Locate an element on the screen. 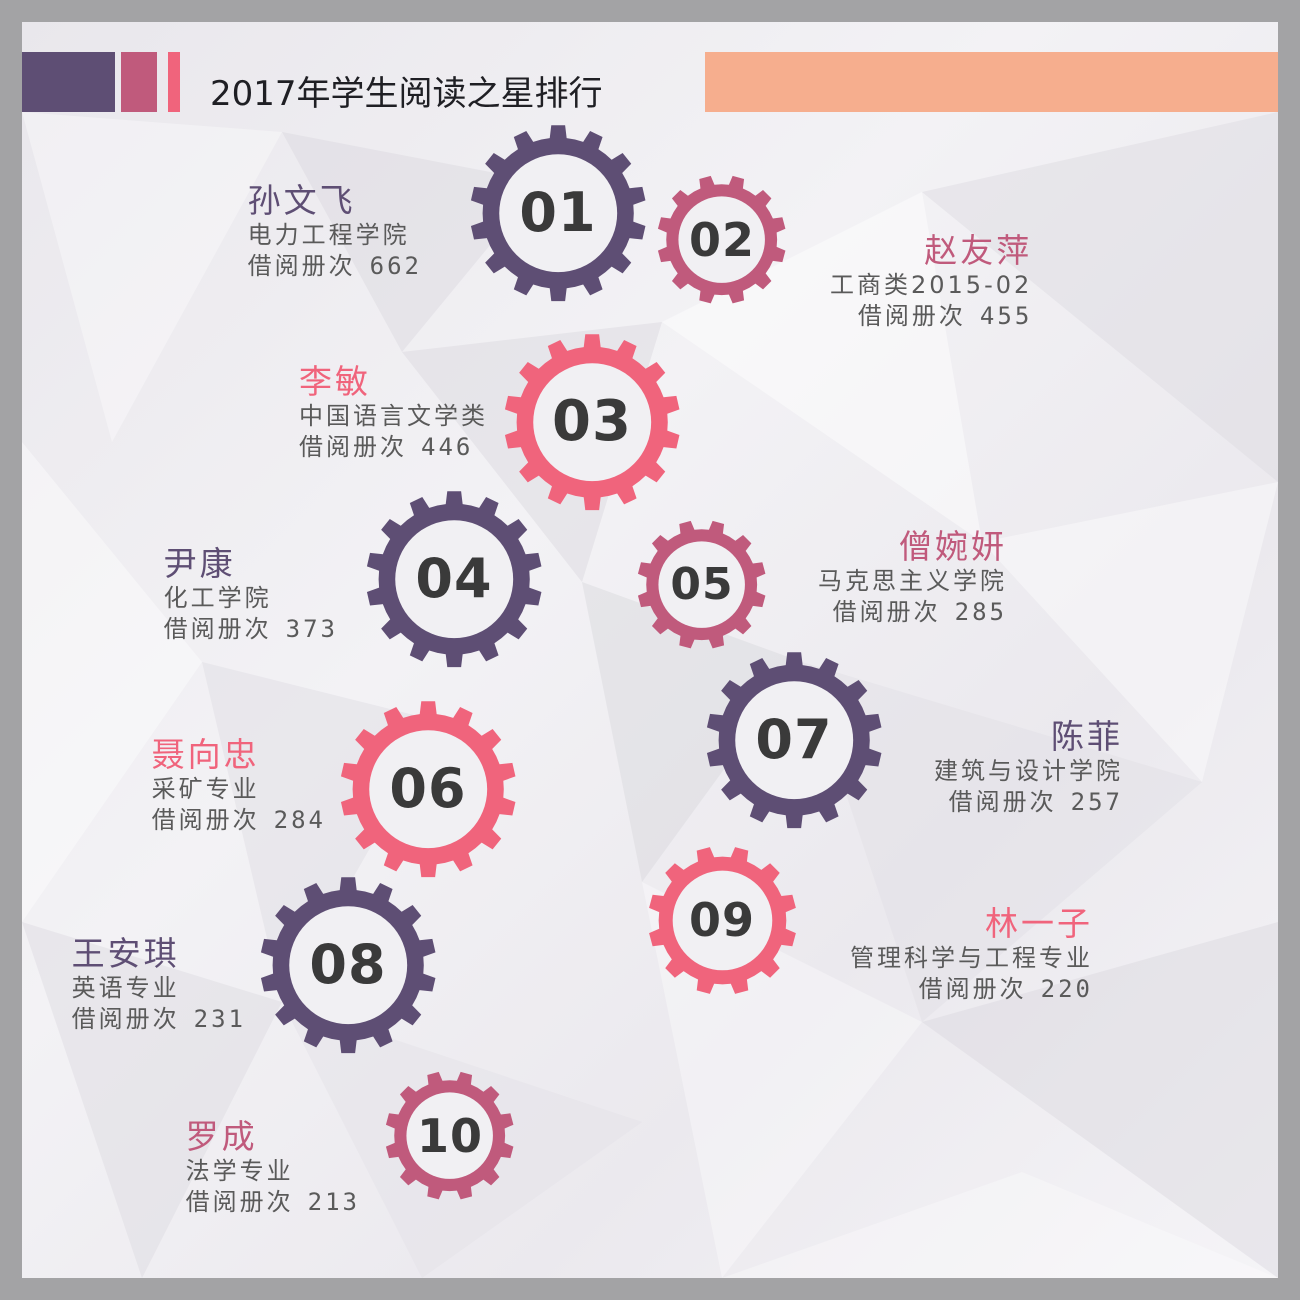  rank-number: 02 is located at coordinates (721, 239).